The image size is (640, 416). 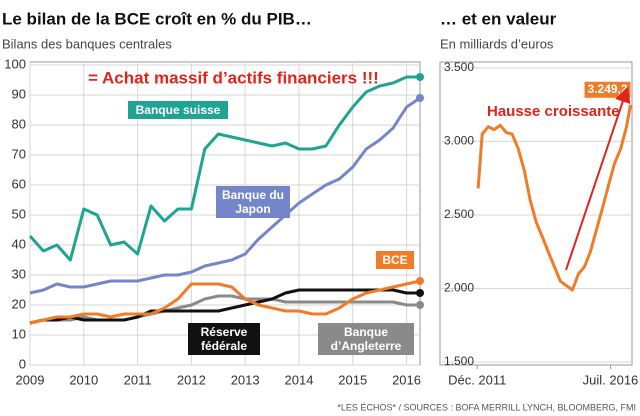 I want to click on x-tick-label: 2014, so click(x=299, y=379).